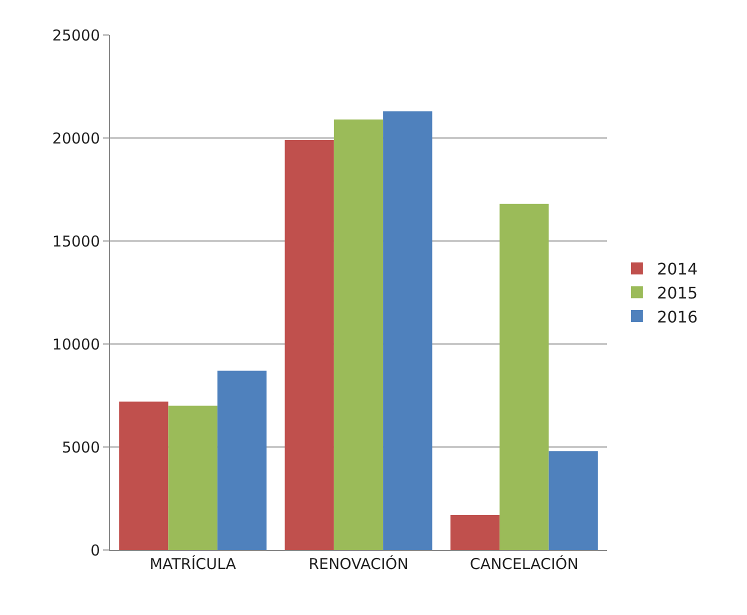 The height and width of the screenshot is (615, 747). Describe the element at coordinates (524, 564) in the screenshot. I see `x-tick-label: CANCELACIÓN` at that location.